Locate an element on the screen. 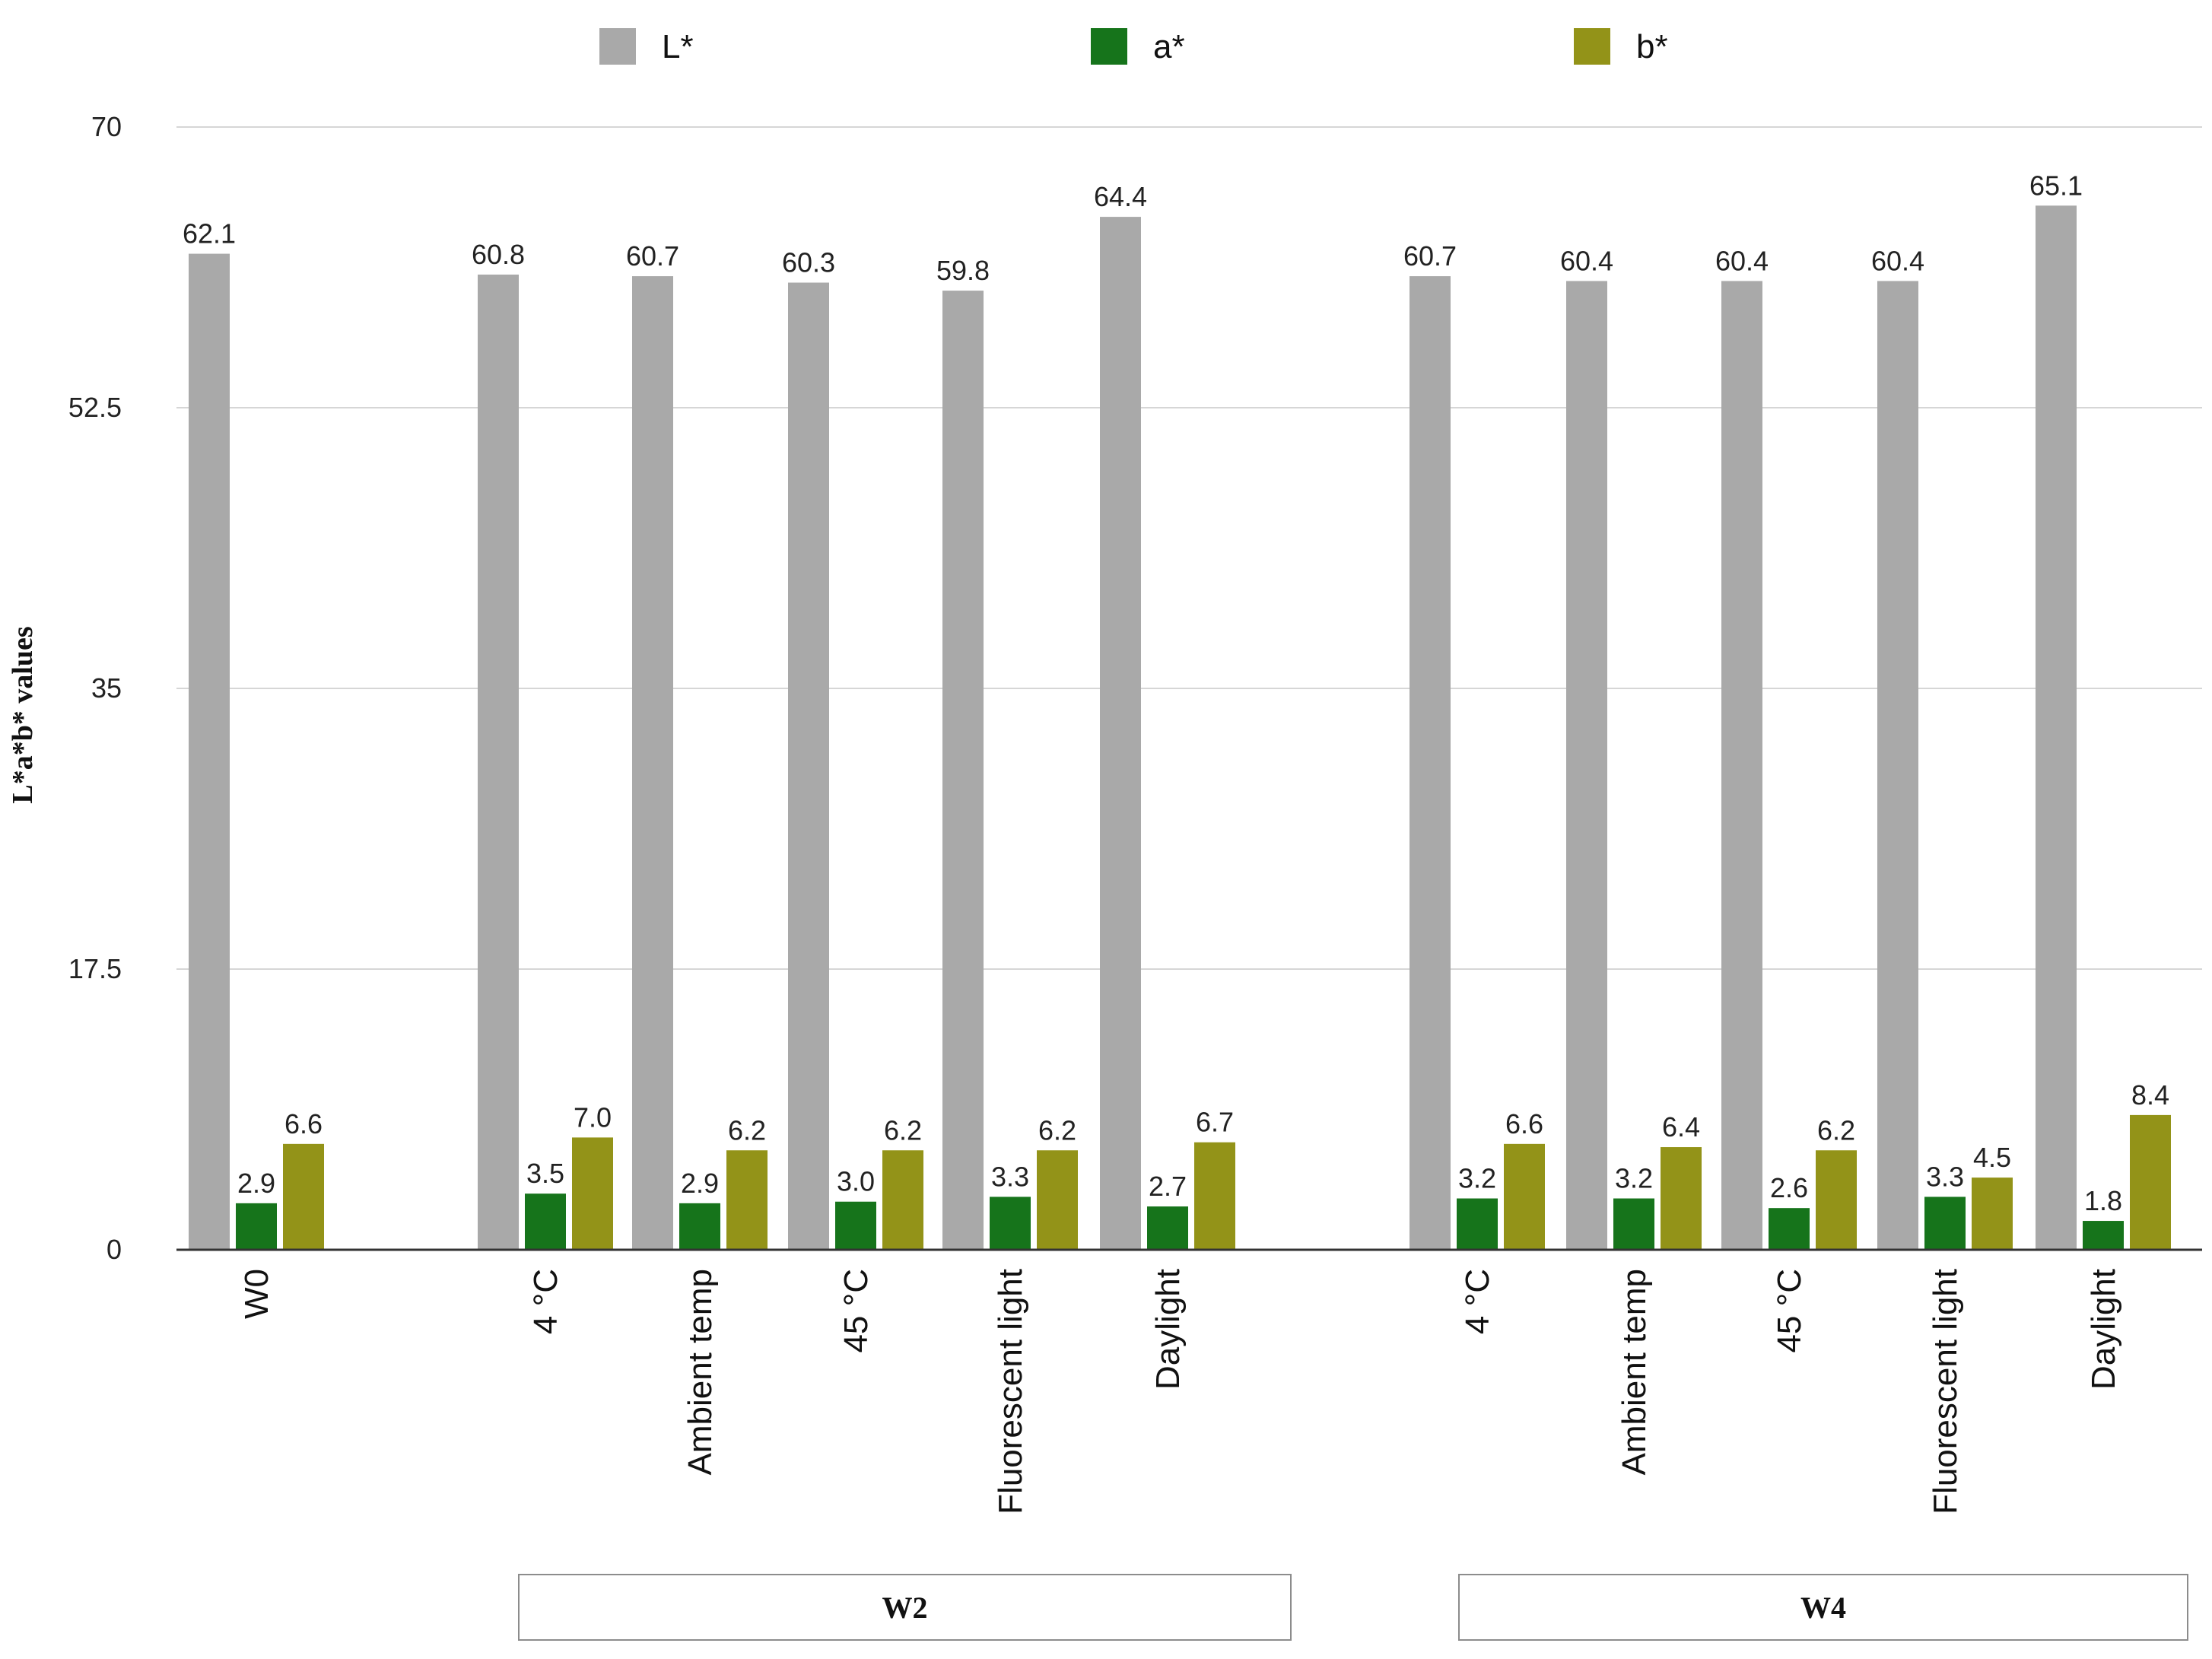 Image resolution: width=2212 pixels, height=1659 pixels. data-label: 6.4 is located at coordinates (1681, 1127).